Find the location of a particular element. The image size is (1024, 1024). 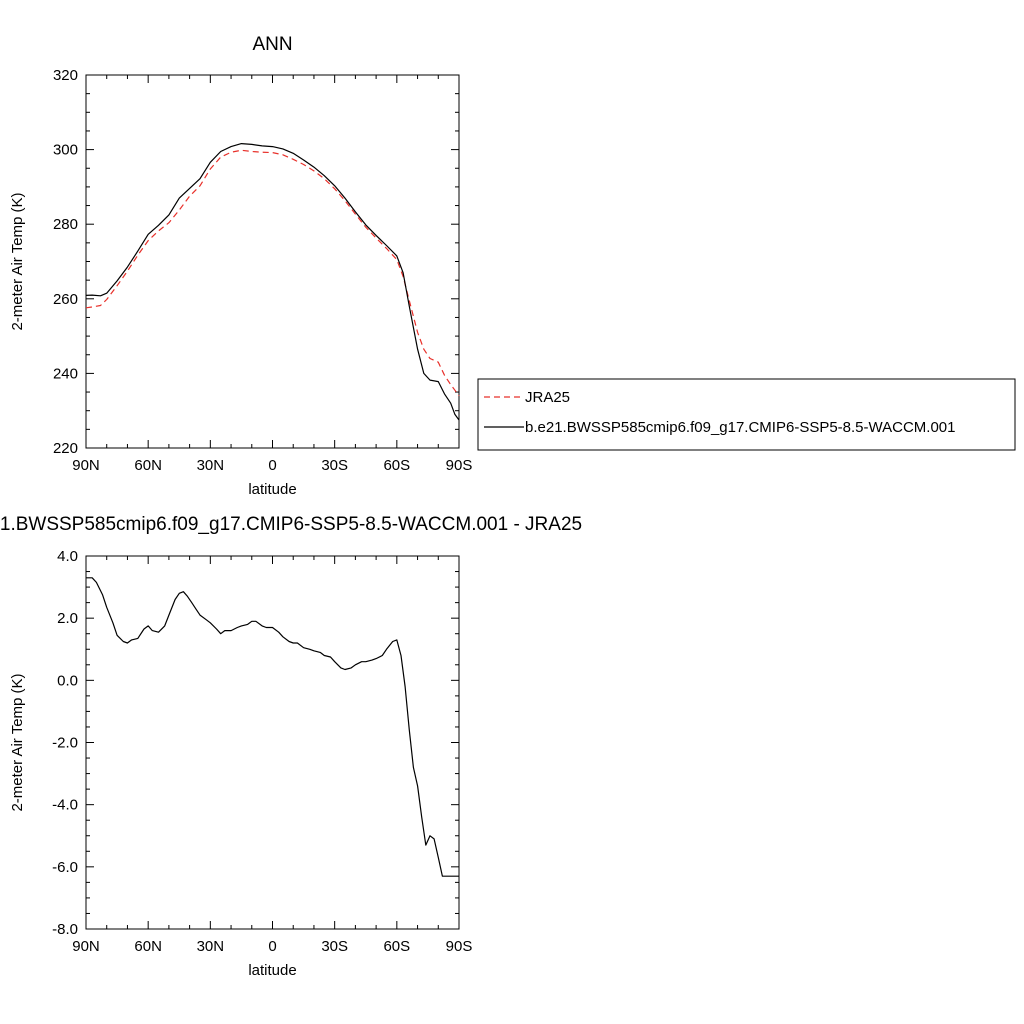

y-tick-label: 240 is located at coordinates (65, 373).